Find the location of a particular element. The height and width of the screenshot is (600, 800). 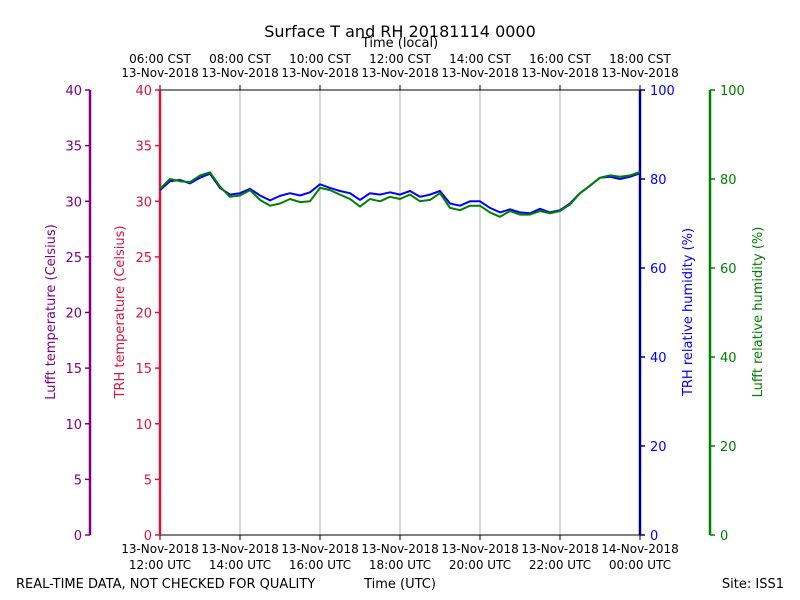

trh-rh-tick-label: 0 is located at coordinates (654, 536).